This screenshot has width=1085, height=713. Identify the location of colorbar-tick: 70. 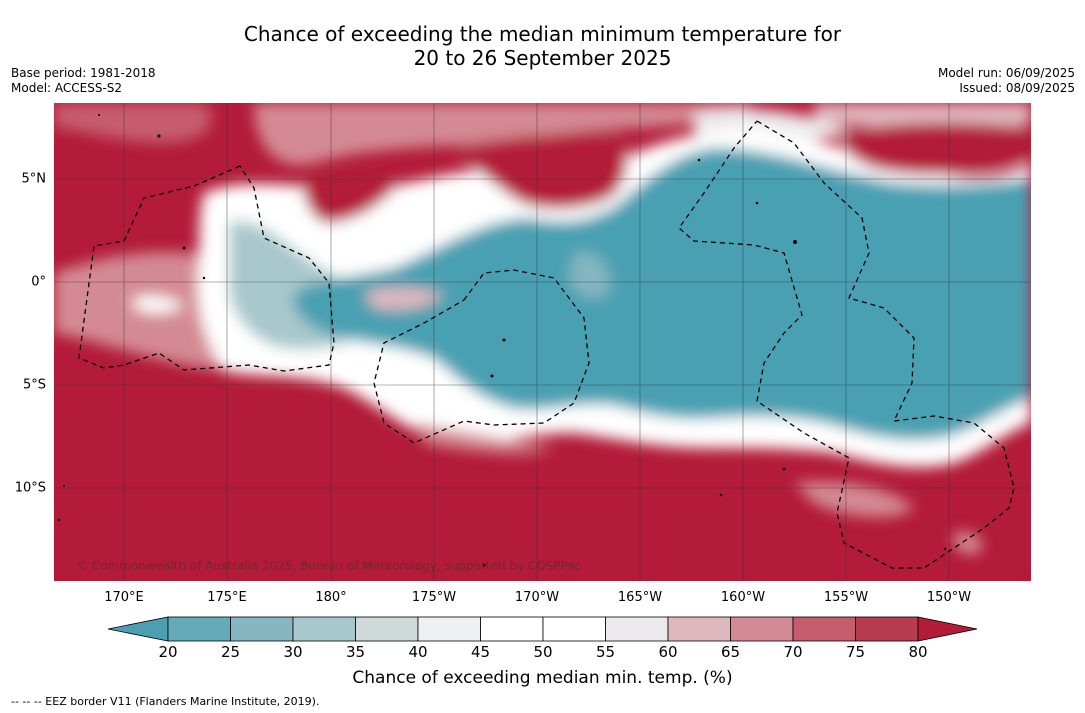
(793, 652).